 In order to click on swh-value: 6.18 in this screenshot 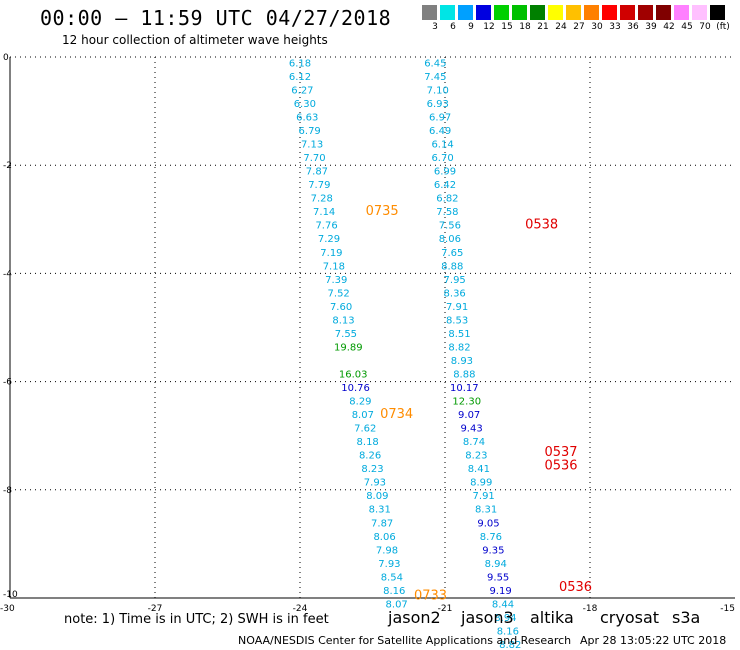, I will do `click(300, 63)`.